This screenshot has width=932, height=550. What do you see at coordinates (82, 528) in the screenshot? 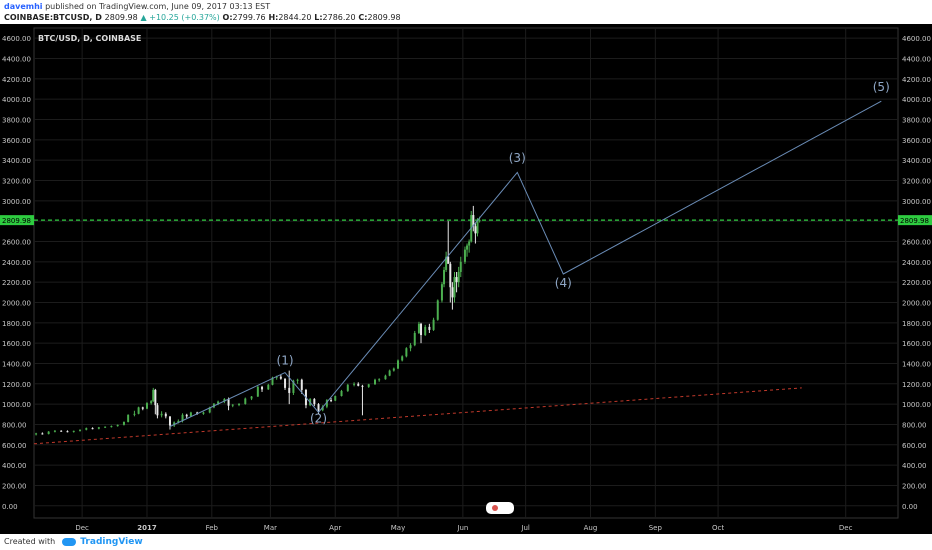
I see `x-tick-label: Dec` at bounding box center [82, 528].